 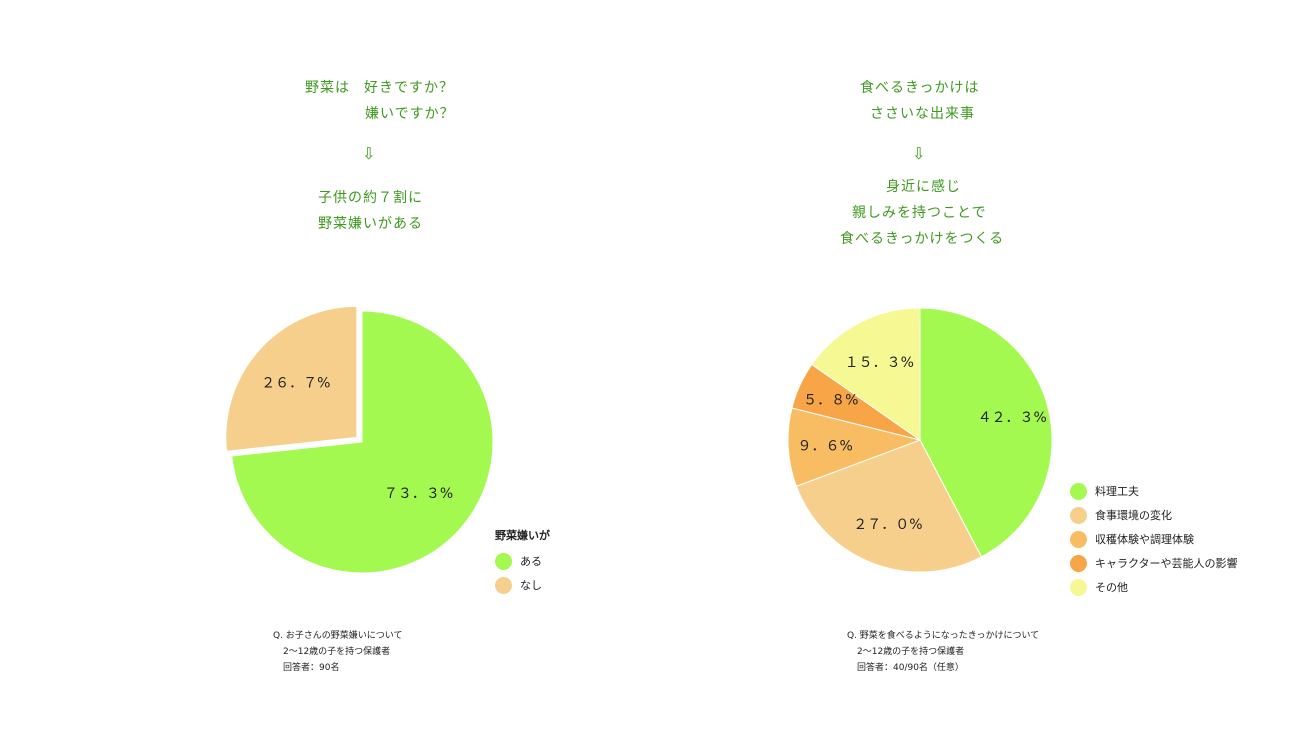 What do you see at coordinates (531, 585) in the screenshot?
I see `legend-label: なし` at bounding box center [531, 585].